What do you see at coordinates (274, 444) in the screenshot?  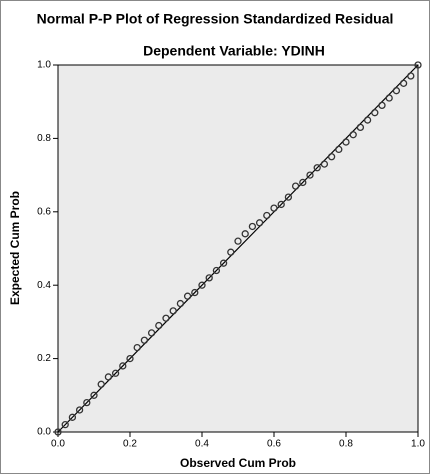 I see `x-tick-label: 0.6` at bounding box center [274, 444].